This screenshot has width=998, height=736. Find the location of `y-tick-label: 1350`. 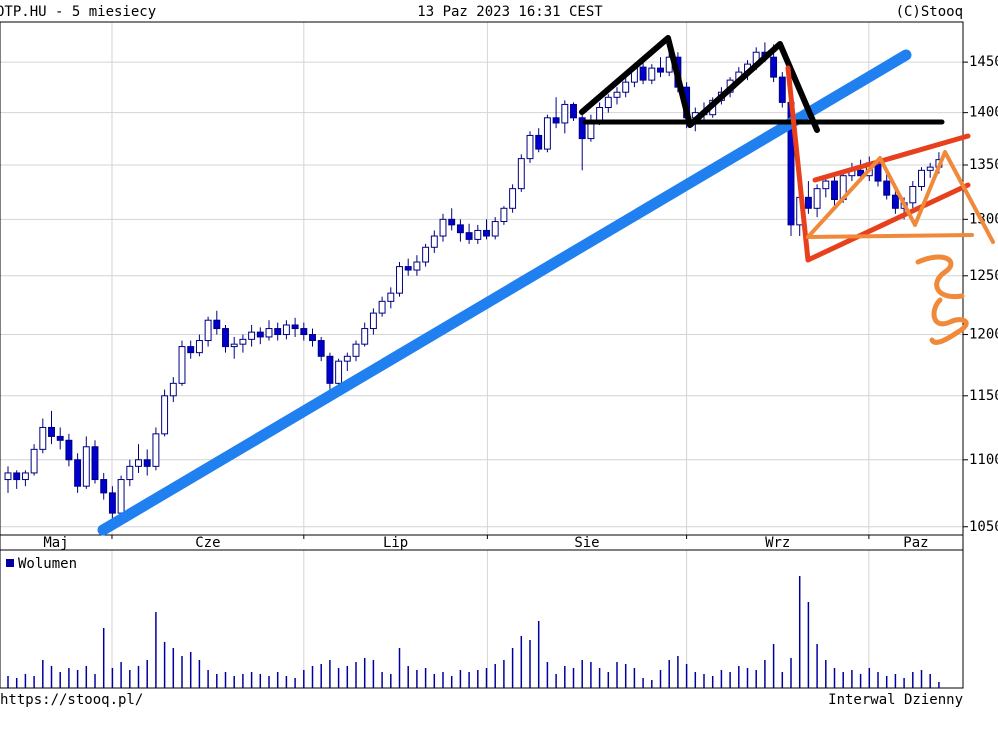

y-tick-label: 1350 is located at coordinates (983, 165).